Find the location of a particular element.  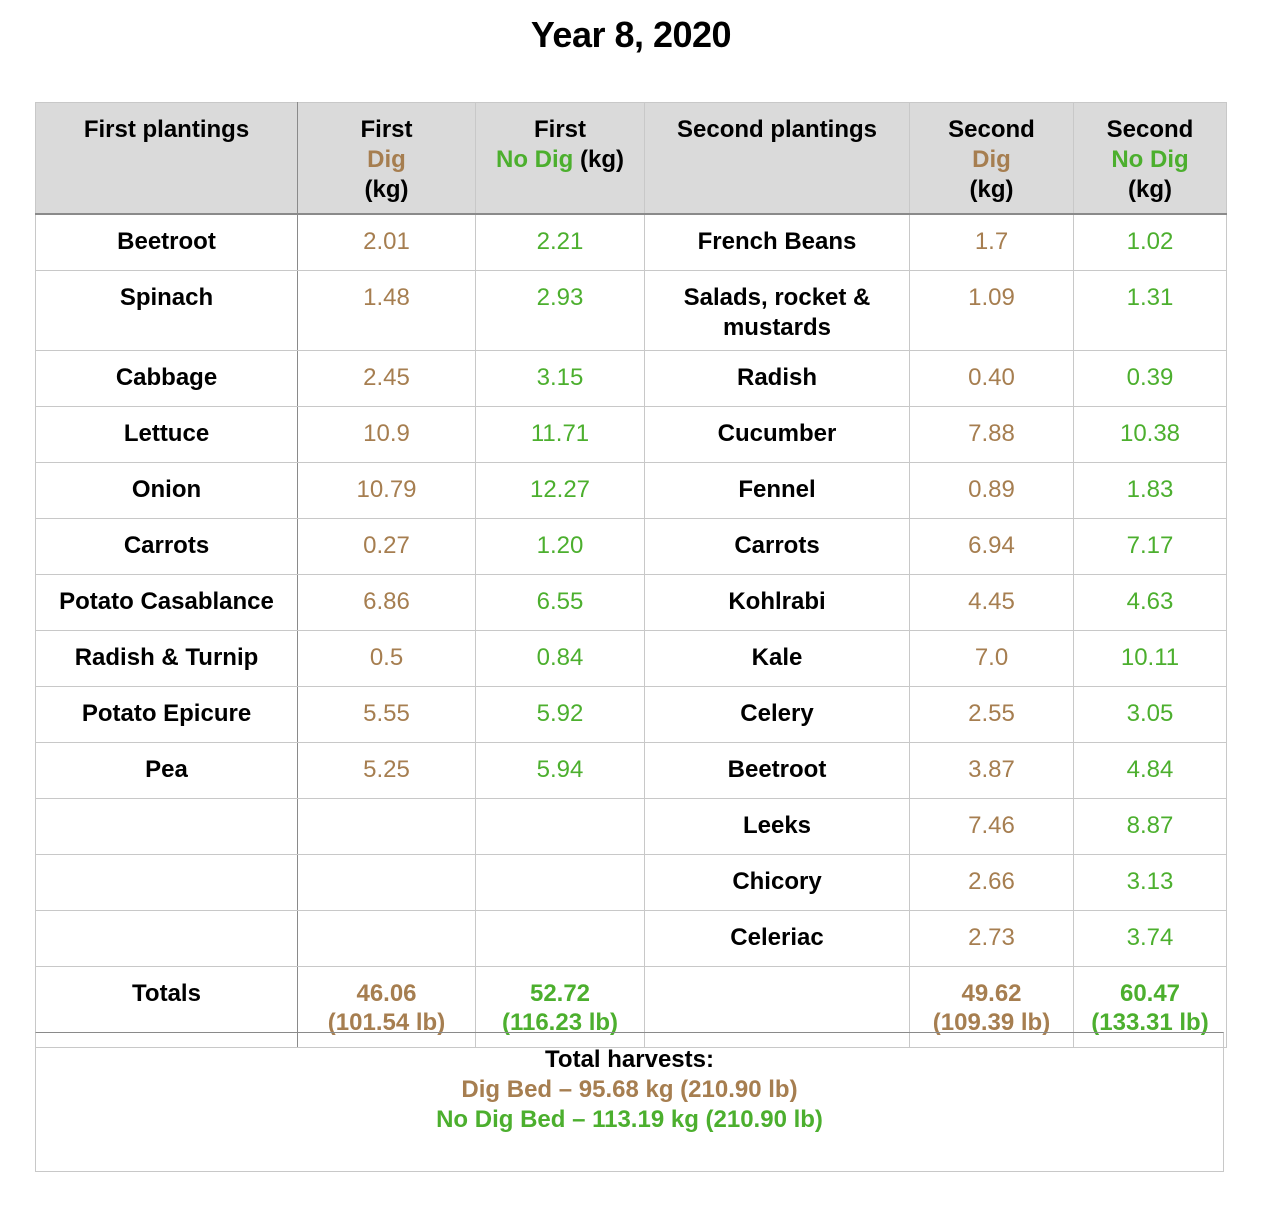

first-crop-name: Onion is located at coordinates (166, 490).